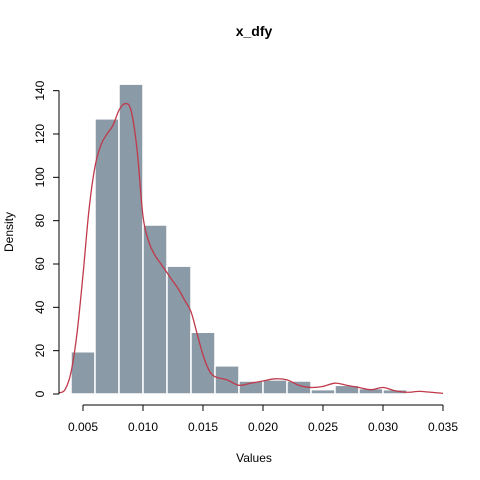  I want to click on x-axis: 0.005 0.010 0.015 0.020 0.025 0.030 0.035, so click(263, 419).